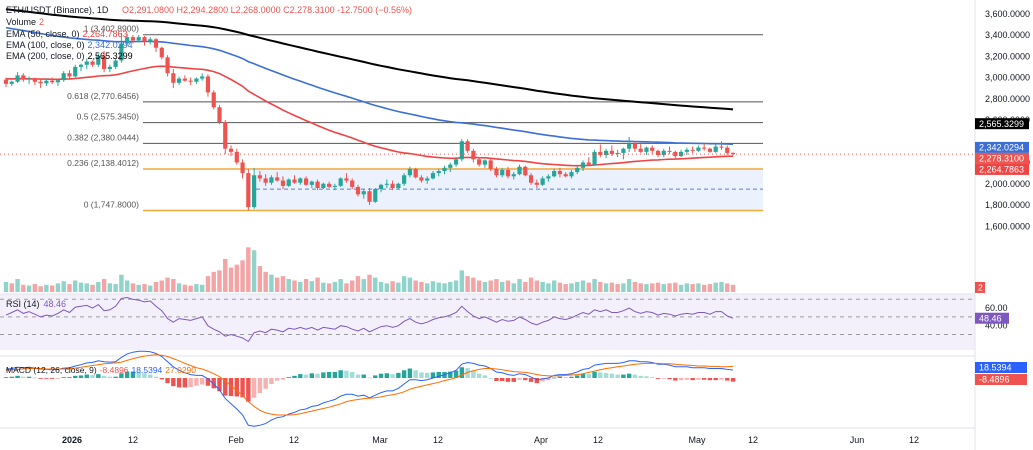 This screenshot has width=1033, height=450. Describe the element at coordinates (36, 304) in the screenshot. I see `rsi-legend: RSI (14) 48.46` at that location.